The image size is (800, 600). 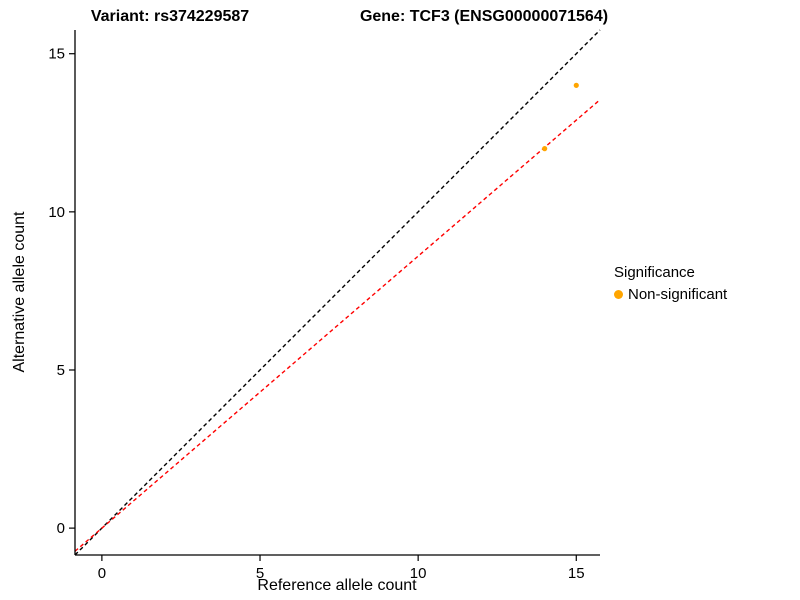 I want to click on x-tick-label: 15, so click(x=576, y=573).